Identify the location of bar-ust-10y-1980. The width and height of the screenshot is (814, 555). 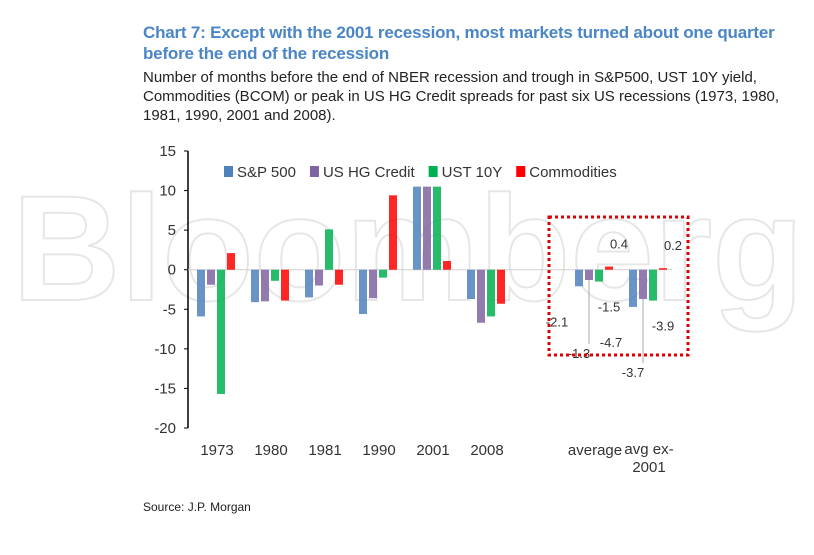
(275, 275).